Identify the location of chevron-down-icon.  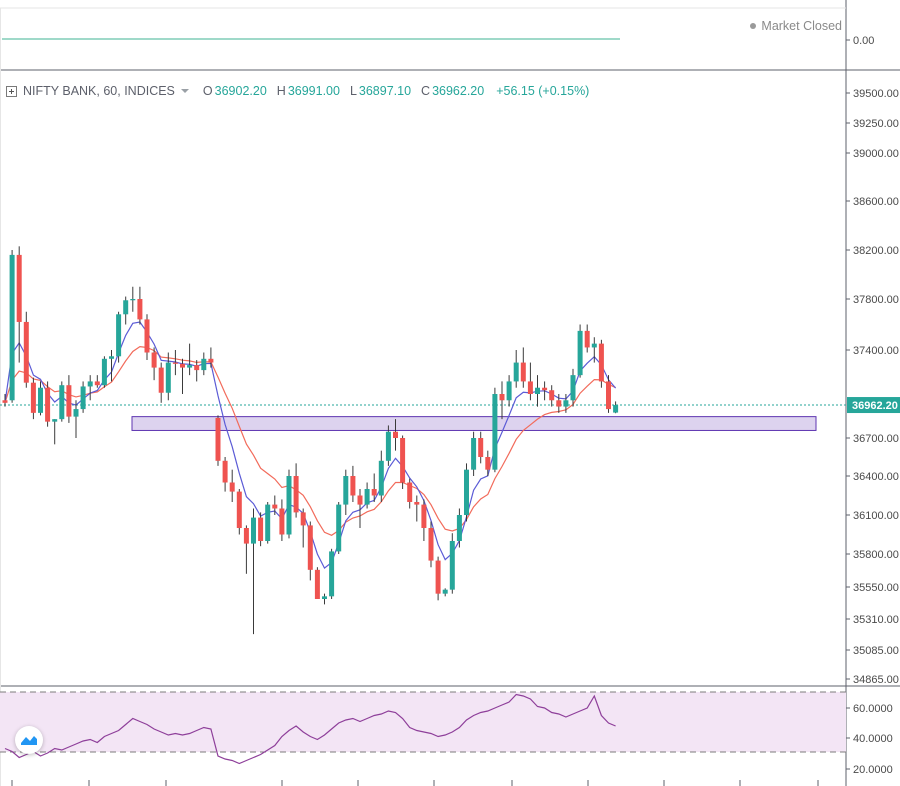
(184, 91).